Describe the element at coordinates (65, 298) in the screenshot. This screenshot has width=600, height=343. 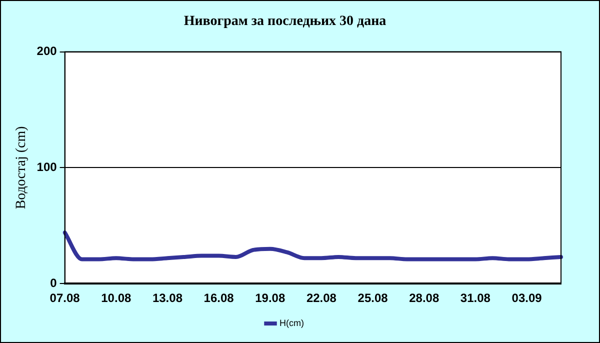
I see `x-tick-label: 07.08` at that location.